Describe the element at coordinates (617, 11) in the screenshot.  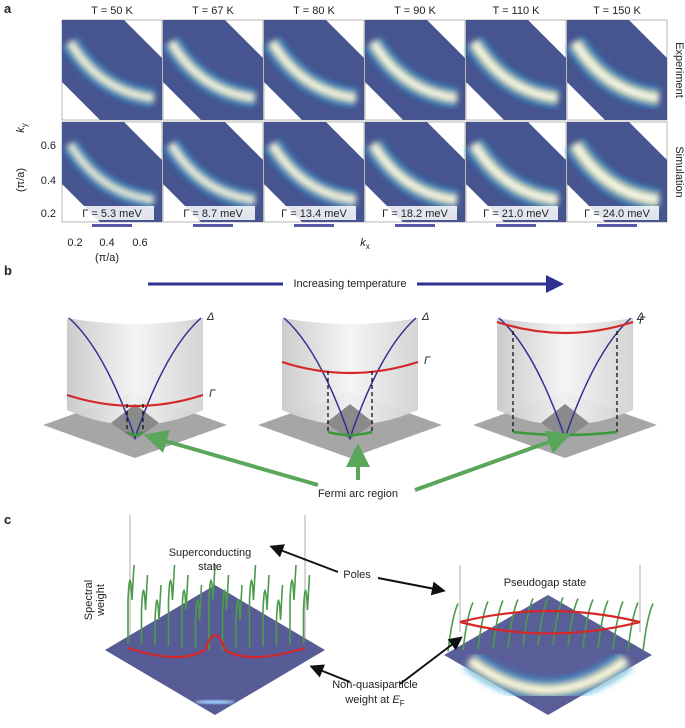
I see `temperature-label: T = 150 K` at that location.